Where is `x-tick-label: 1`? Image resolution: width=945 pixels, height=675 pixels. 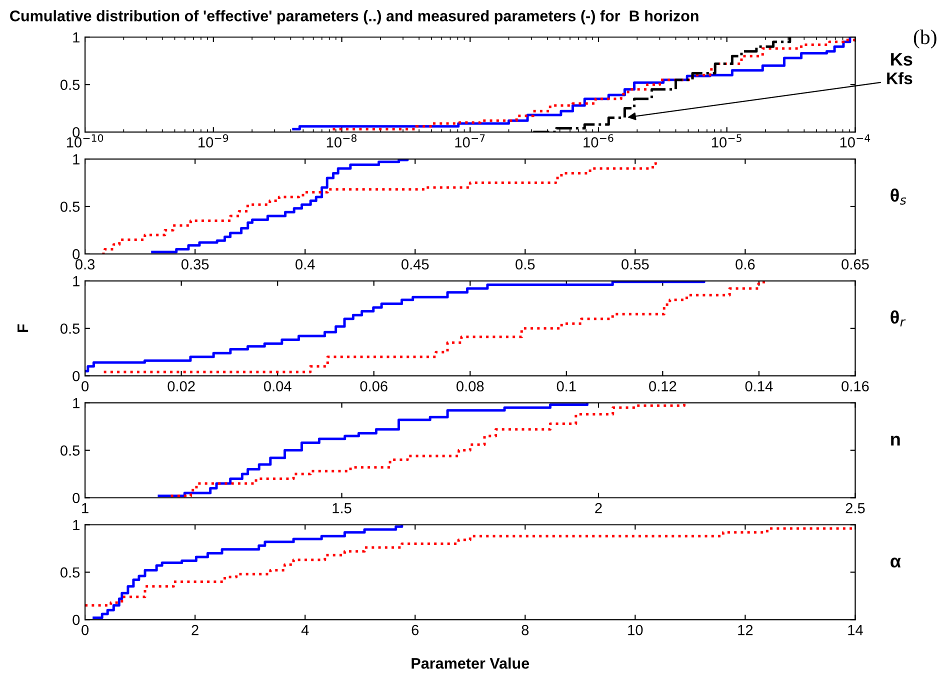
x-tick-label: 1 is located at coordinates (85, 508).